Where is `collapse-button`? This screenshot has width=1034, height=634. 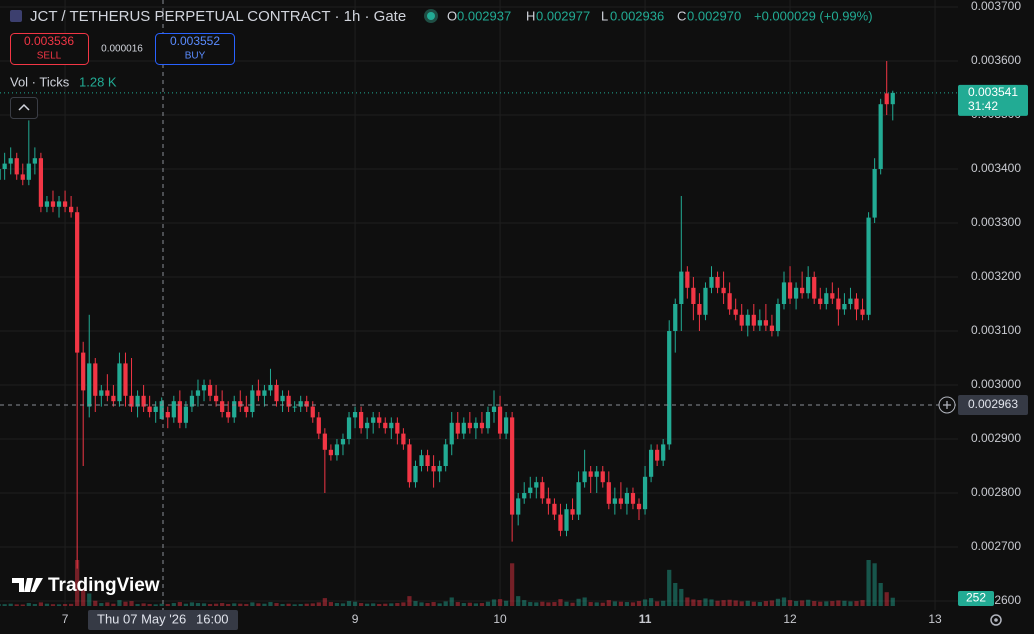
collapse-button is located at coordinates (24, 108).